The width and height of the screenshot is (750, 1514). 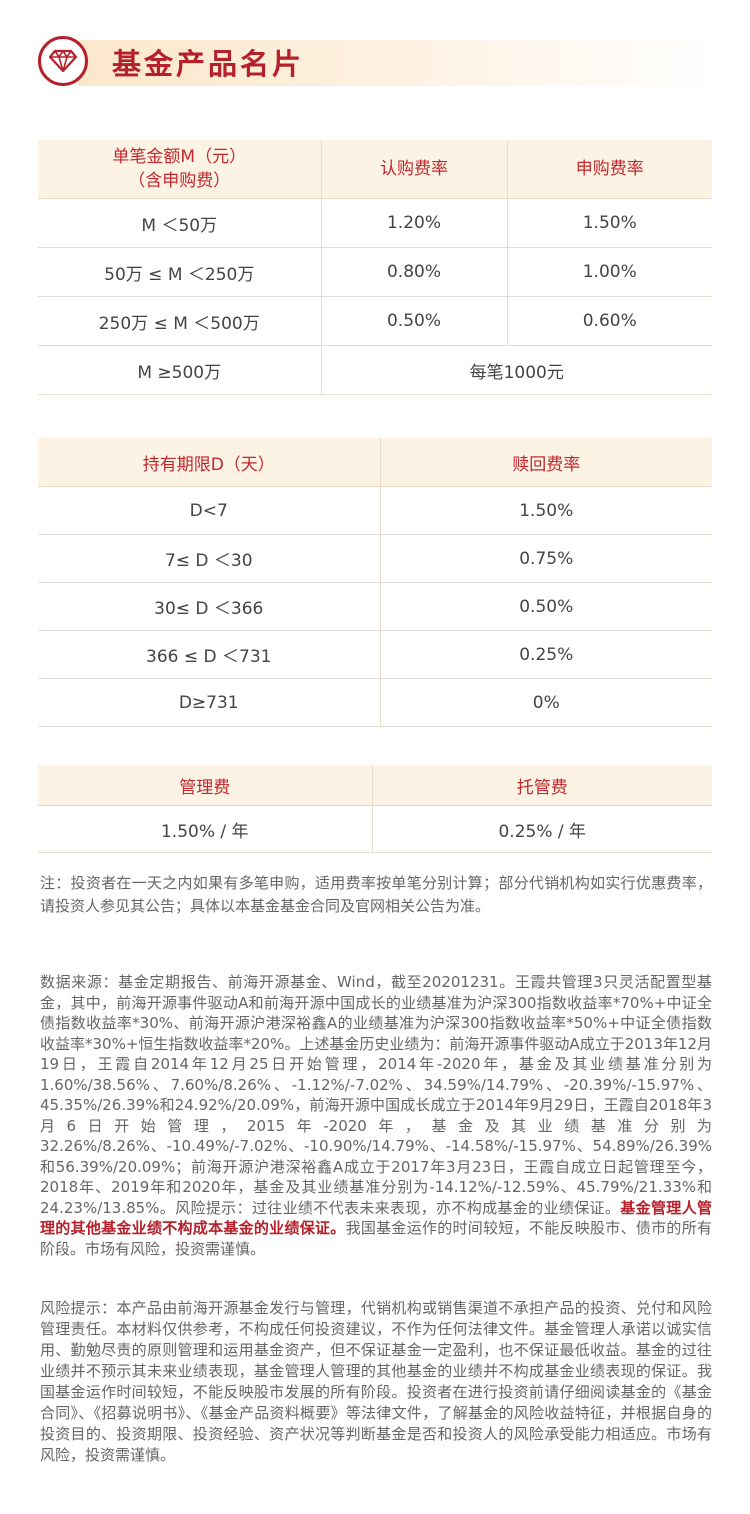 What do you see at coordinates (375, 370) in the screenshot?
I see `table-row: M ≥500万 每笔1000元` at bounding box center [375, 370].